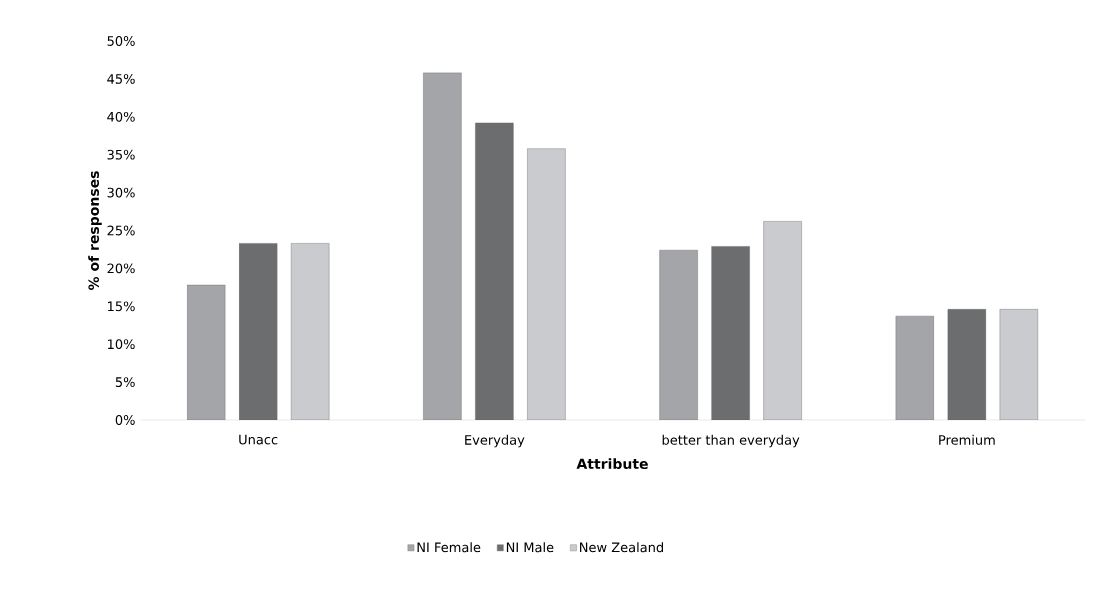  I want to click on y-tick-label: 50%, so click(121, 41).